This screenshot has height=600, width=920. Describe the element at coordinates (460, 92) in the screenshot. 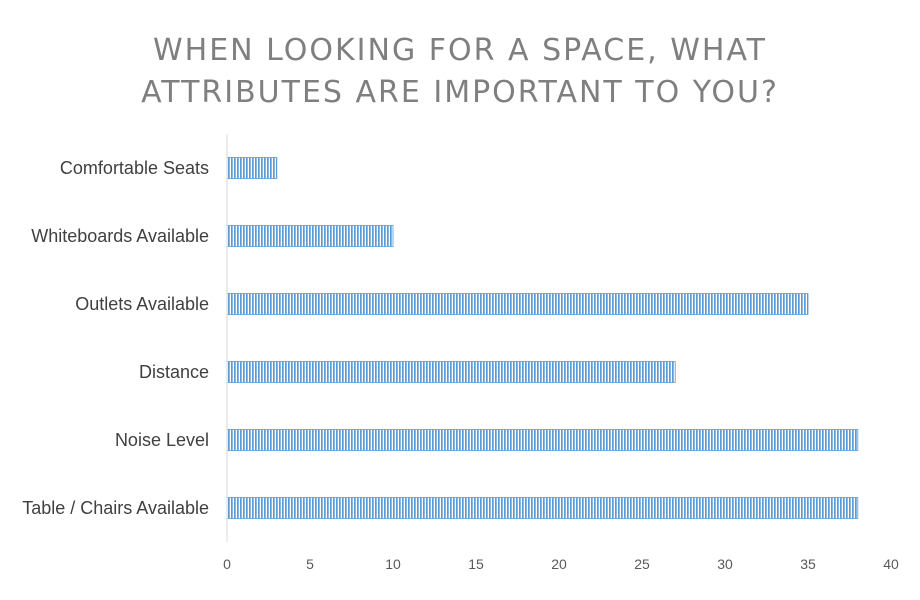

I see `chart-title-line-2: ATTRIBUTES ARE IMPORTANT TO YOU?` at that location.